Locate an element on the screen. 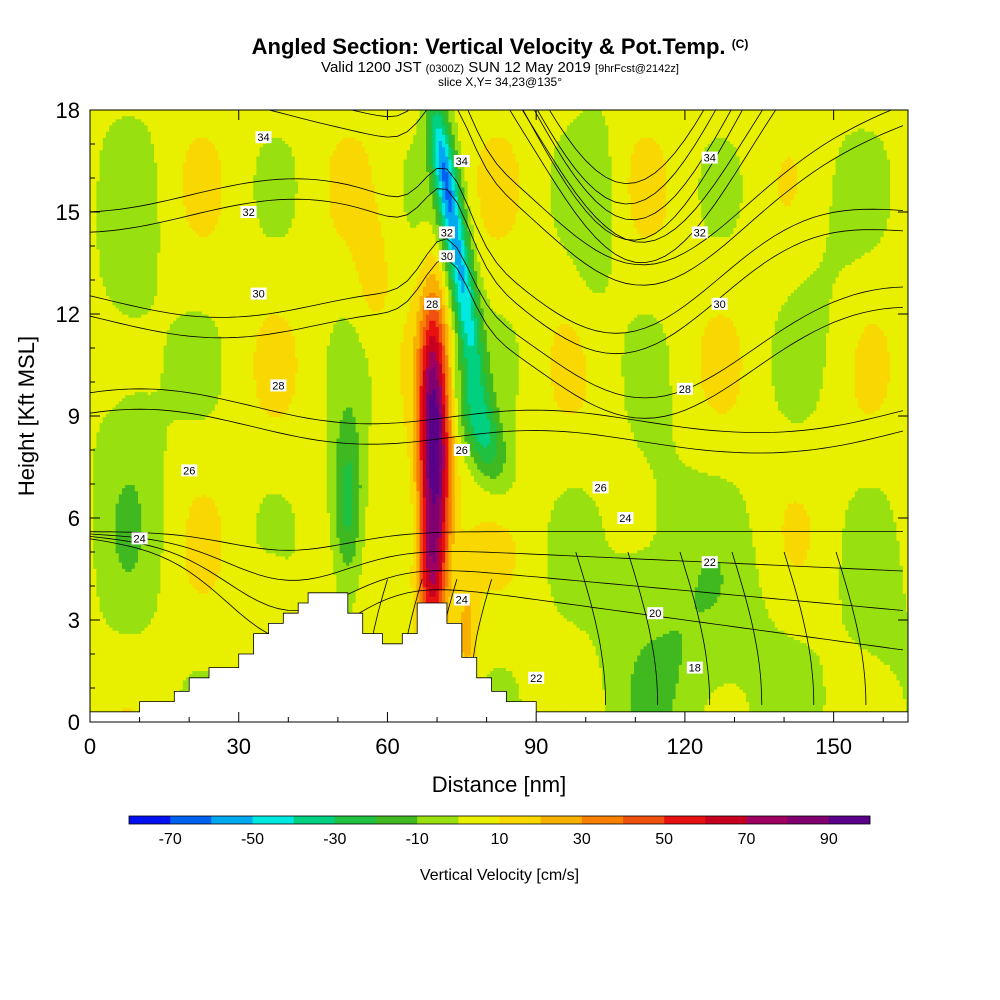 Image resolution: width=1000 pixels, height=1000 pixels. y-tick-label: 6 is located at coordinates (74, 518).